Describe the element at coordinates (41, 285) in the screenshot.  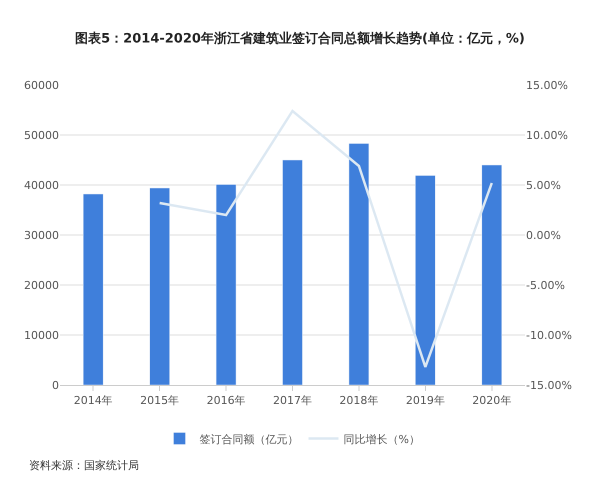
I see `y-tick-label: 20000` at that location.